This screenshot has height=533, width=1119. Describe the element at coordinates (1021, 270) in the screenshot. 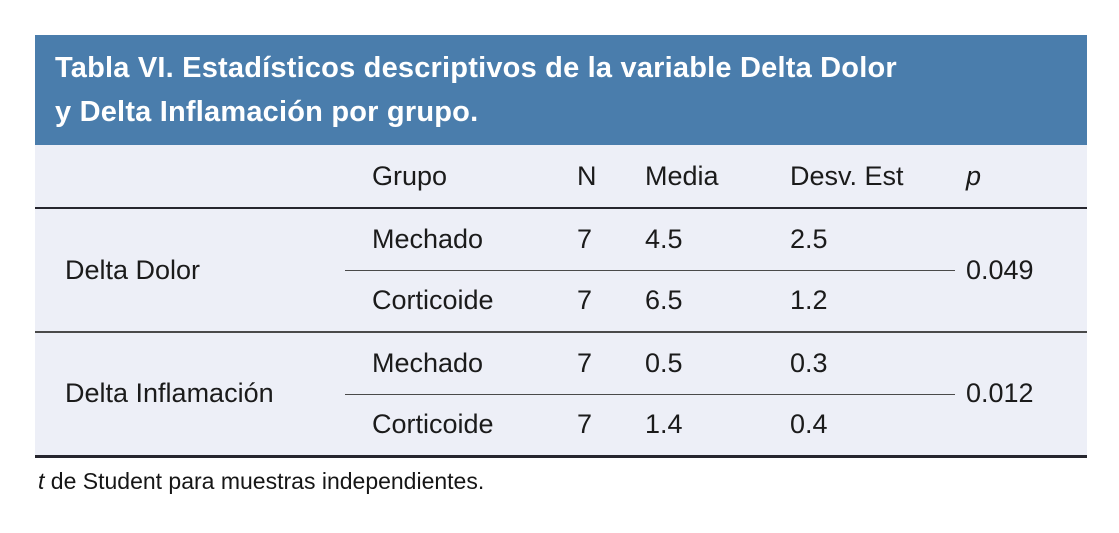

I see `p-value-cell-delta-dolor: 0.049` at that location.